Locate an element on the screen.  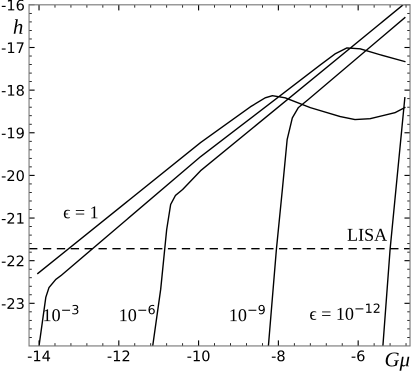
x-tick-label: -10 is located at coordinates (198, 356).